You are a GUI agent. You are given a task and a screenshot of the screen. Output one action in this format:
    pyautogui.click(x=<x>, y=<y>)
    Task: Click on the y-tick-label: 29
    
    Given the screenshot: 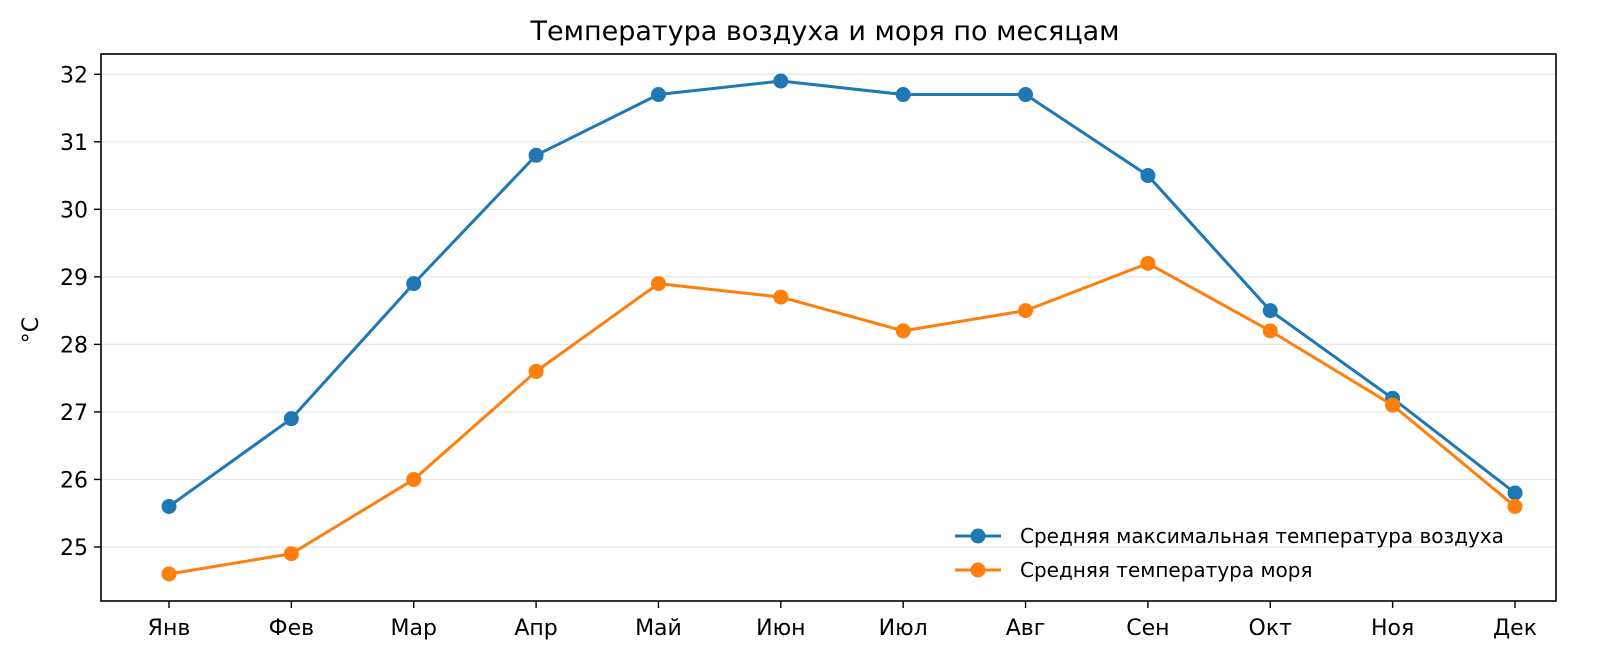 What is the action you would take?
    pyautogui.click(x=74, y=278)
    